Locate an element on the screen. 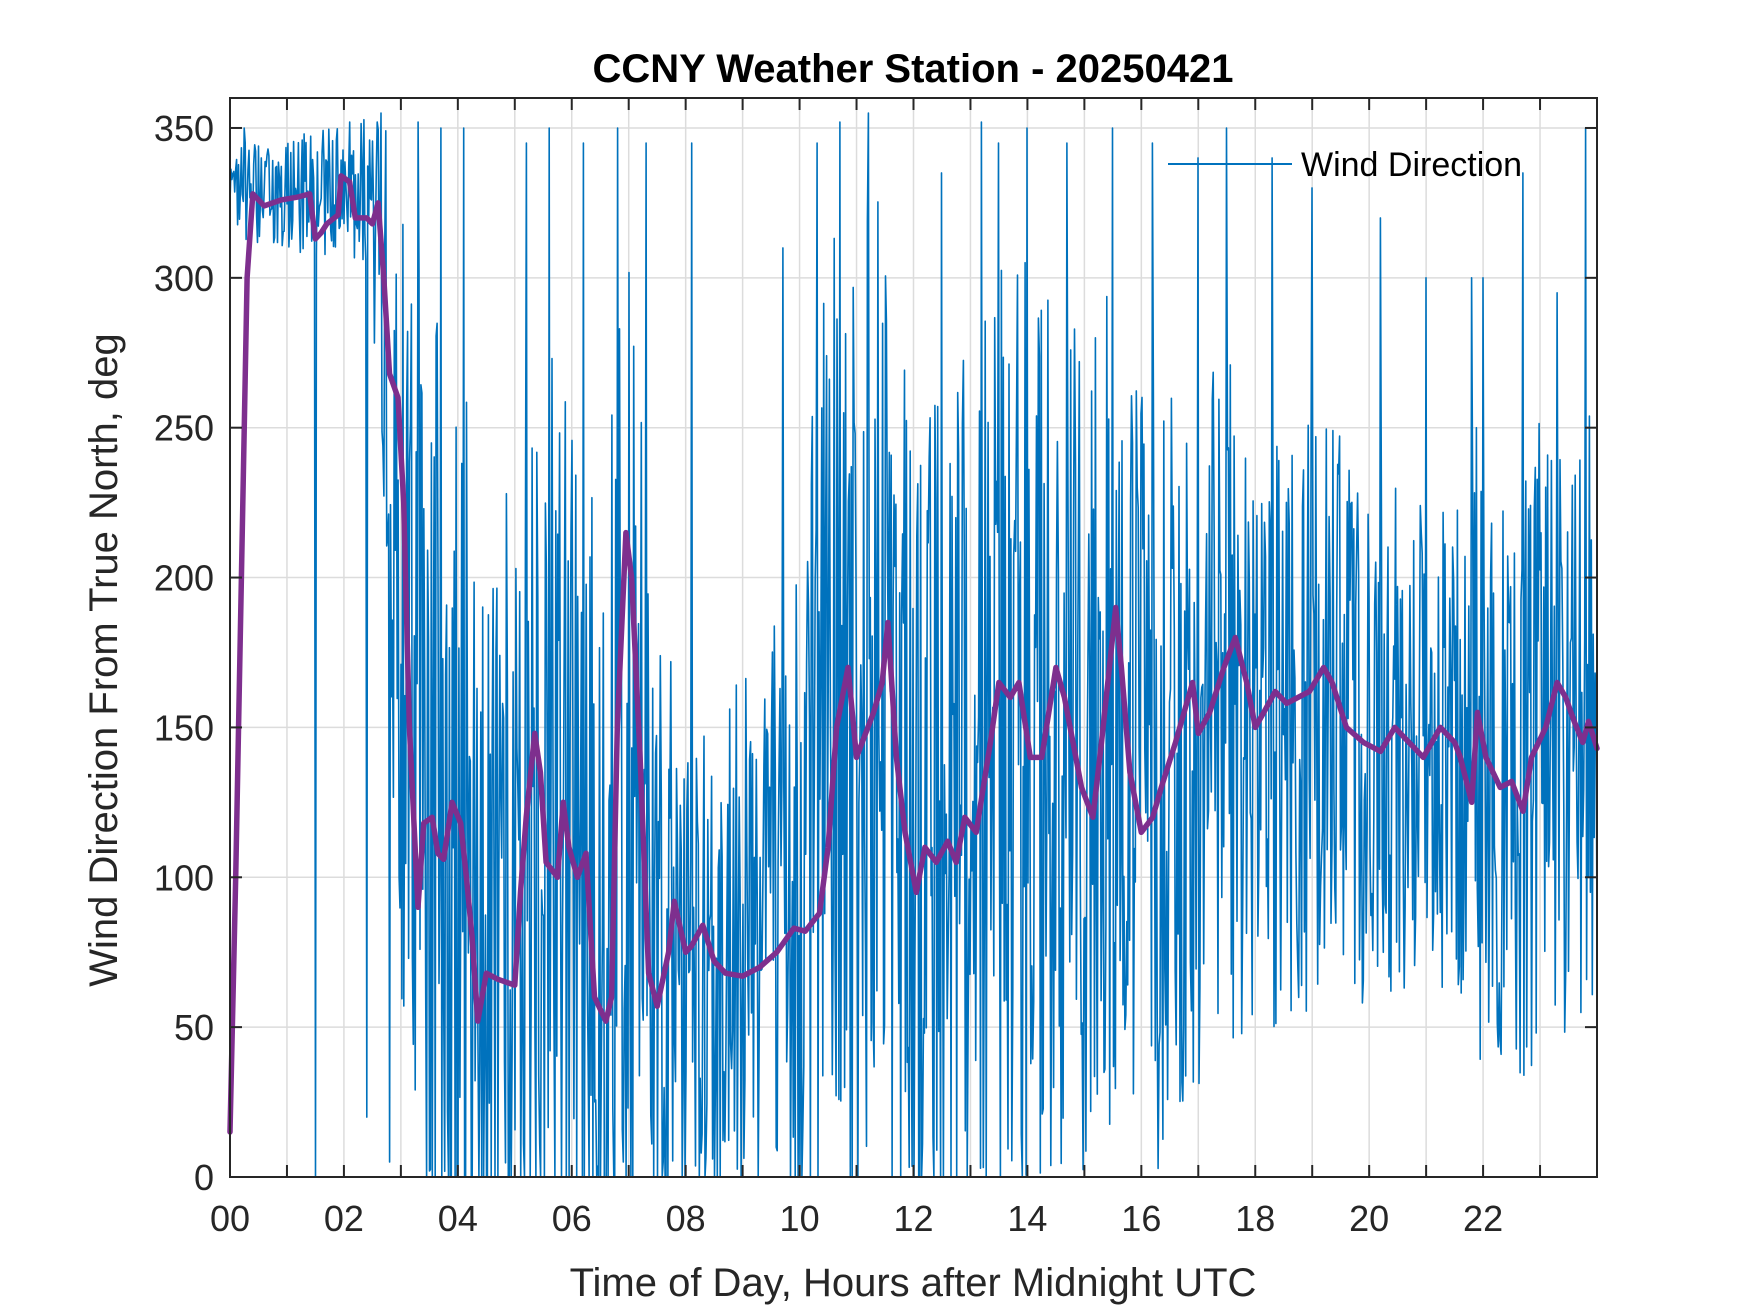  x-tick-label: 22 is located at coordinates (1483, 1218).